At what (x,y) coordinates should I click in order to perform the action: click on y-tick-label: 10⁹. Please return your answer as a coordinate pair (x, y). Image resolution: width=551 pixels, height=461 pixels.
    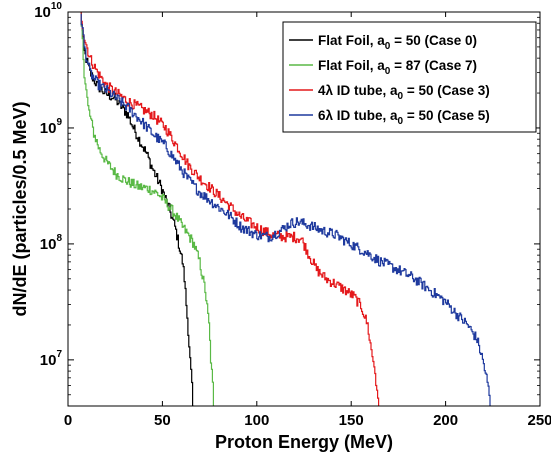
    Looking at the image, I should click on (51, 127).